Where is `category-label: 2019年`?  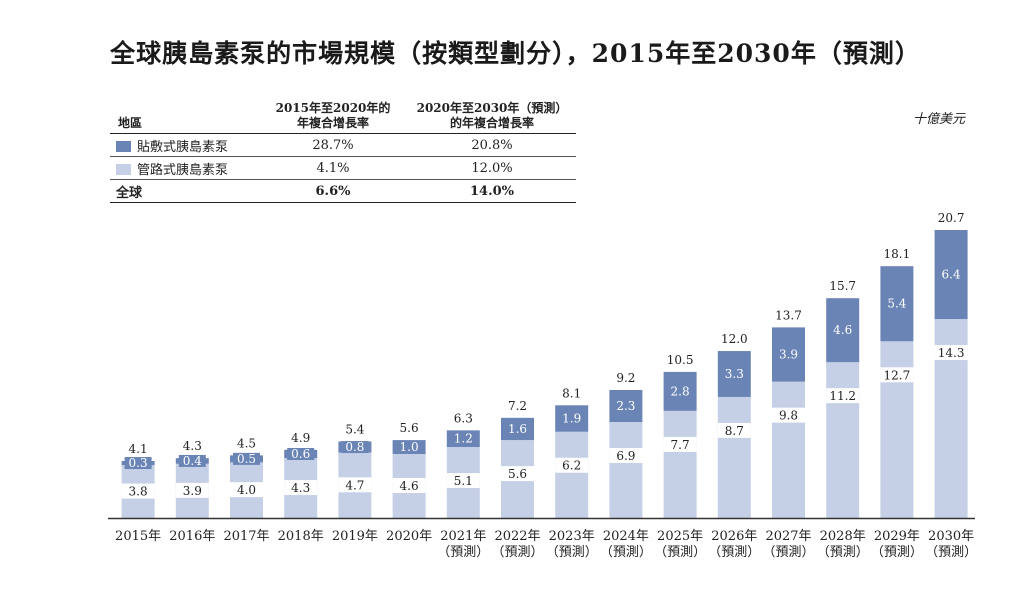 category-label: 2019年 is located at coordinates (355, 536).